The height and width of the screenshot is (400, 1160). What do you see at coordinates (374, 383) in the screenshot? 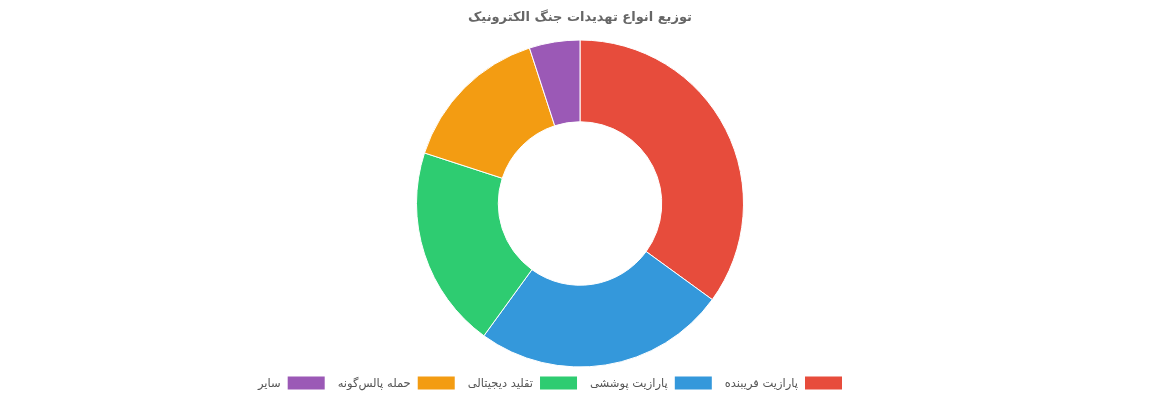
I see `legend-label: حمله پالس‌گونه` at bounding box center [374, 383].